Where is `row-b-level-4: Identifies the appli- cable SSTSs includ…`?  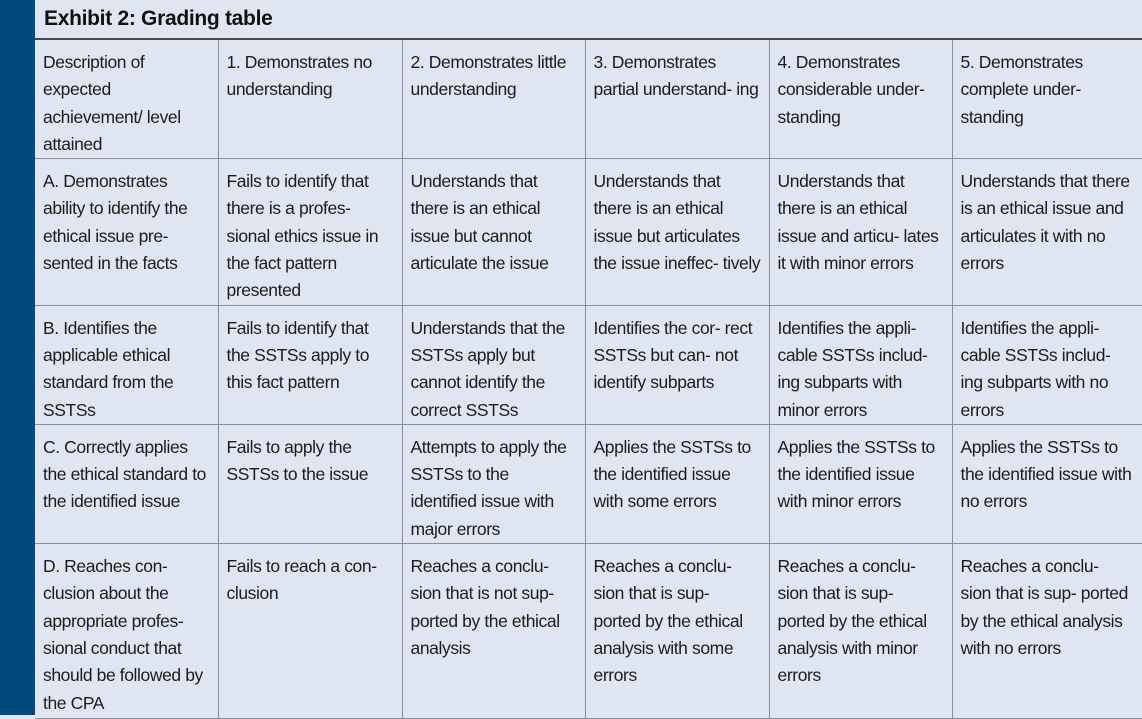
row-b-level-4: Identifies the appli- cable SSTSs includ… is located at coordinates (860, 364).